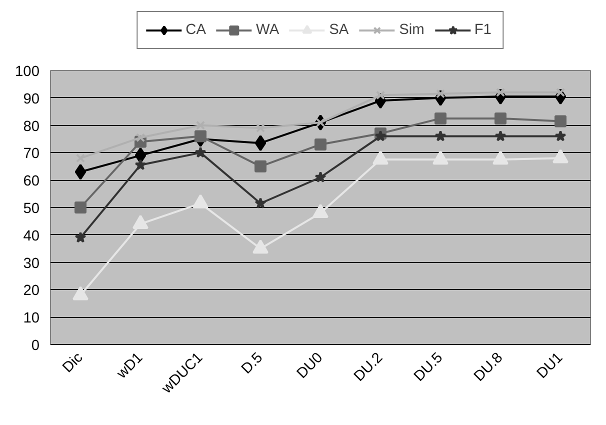  I want to click on legend-label: WA, so click(268, 30).